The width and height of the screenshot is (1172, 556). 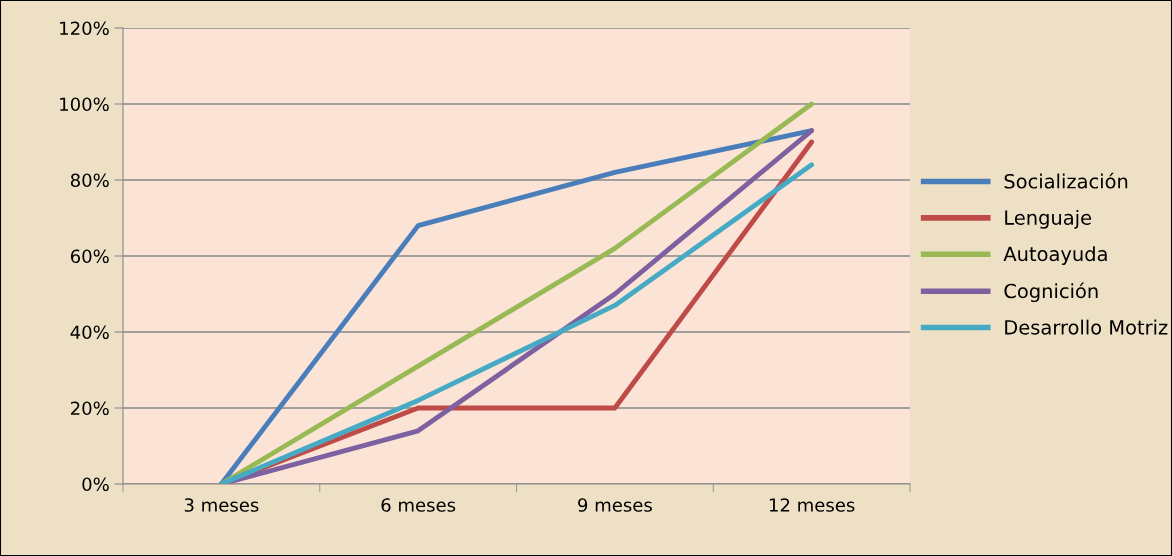 What do you see at coordinates (221, 505) in the screenshot?
I see `x-tick-label: 3 meses` at bounding box center [221, 505].